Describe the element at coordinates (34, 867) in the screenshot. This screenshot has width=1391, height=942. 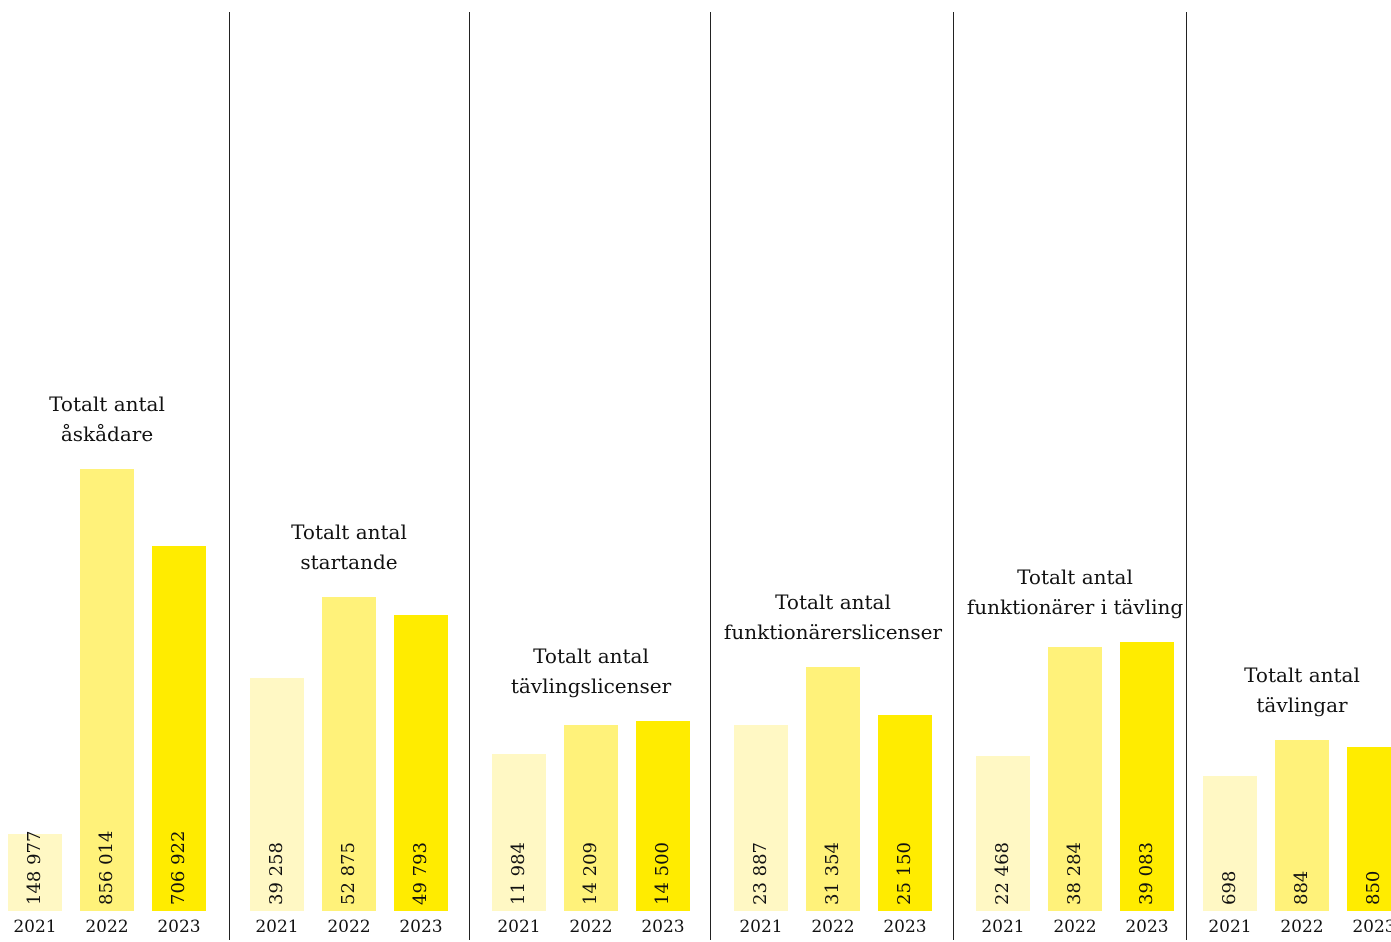
I see `bar-value-label: 148 977` at that location.